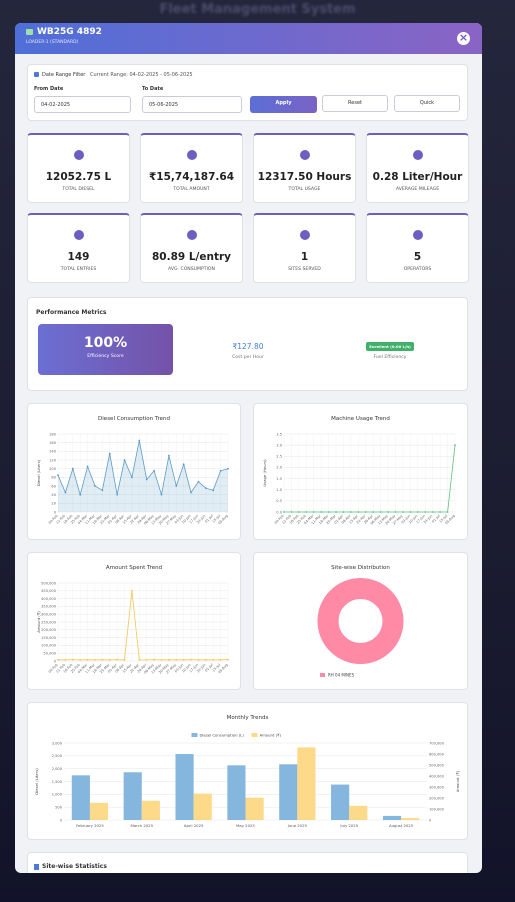 The image size is (515, 902). What do you see at coordinates (105, 668) in the screenshot?
I see `x-tick-label: 25-Mar` at bounding box center [105, 668].